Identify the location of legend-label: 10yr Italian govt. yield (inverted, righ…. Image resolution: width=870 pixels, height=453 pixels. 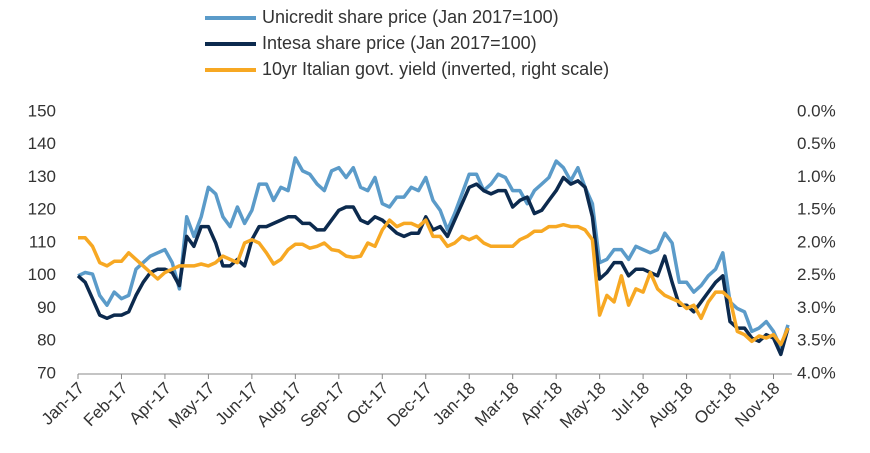
(435, 69).